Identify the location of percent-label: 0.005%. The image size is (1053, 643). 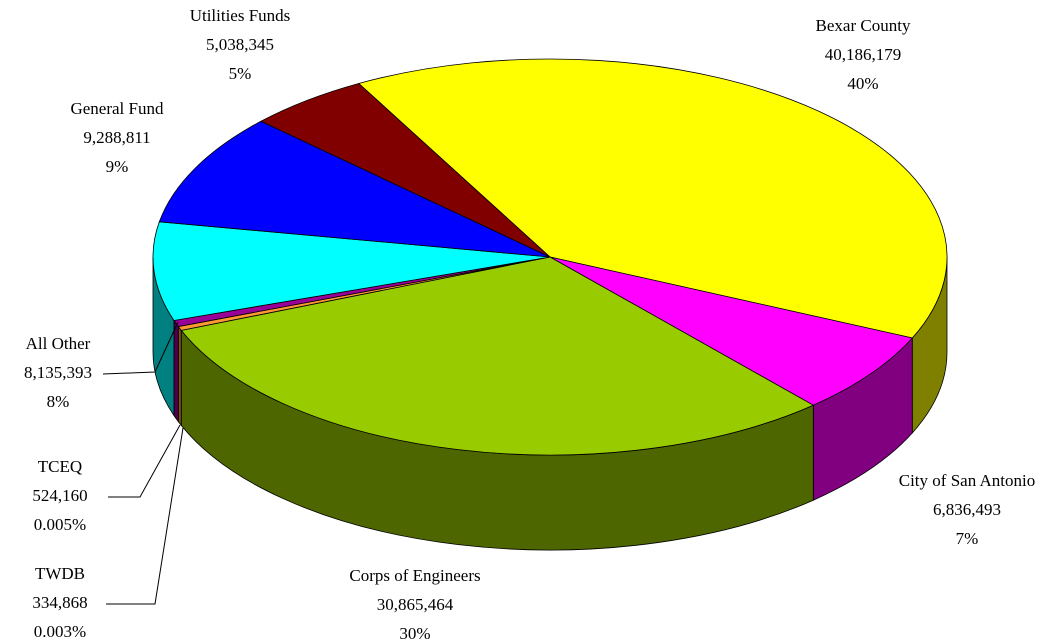
(60, 524).